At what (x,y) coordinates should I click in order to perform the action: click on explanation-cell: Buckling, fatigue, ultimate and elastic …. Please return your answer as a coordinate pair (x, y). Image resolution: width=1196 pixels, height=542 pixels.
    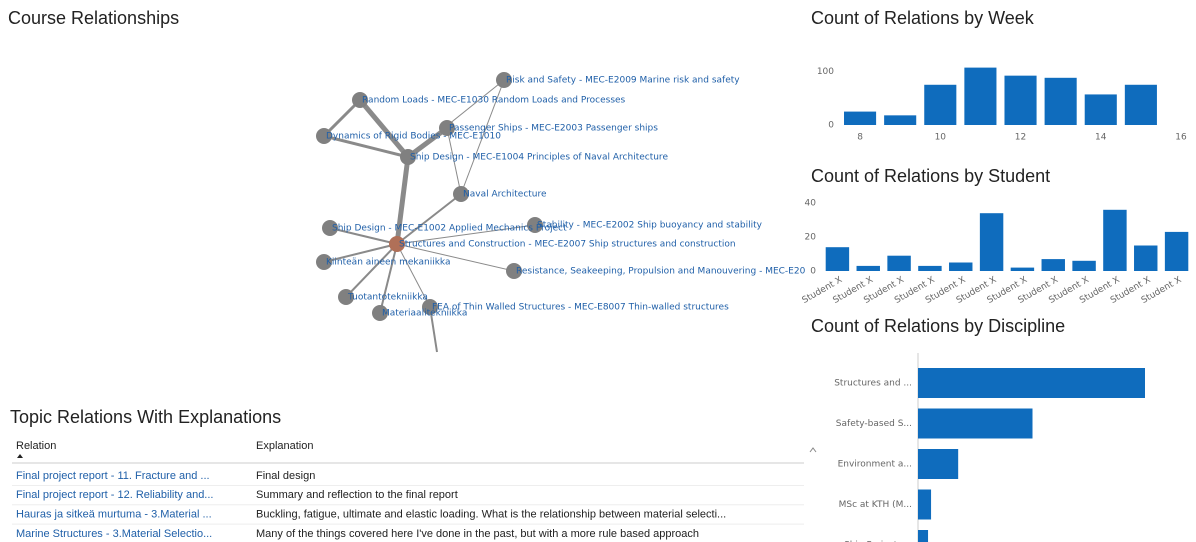
    Looking at the image, I should click on (491, 515).